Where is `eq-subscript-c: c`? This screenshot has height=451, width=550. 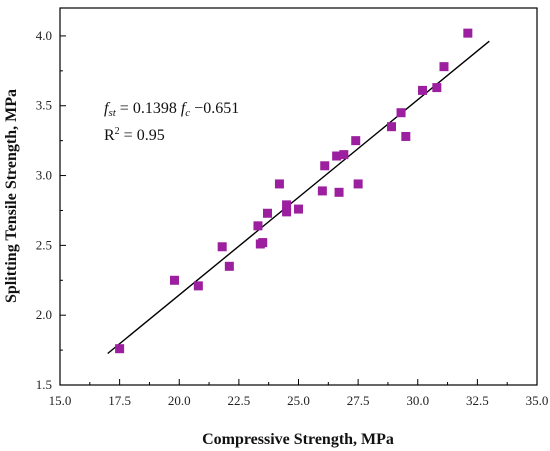
eq-subscript-c: c is located at coordinates (187, 113).